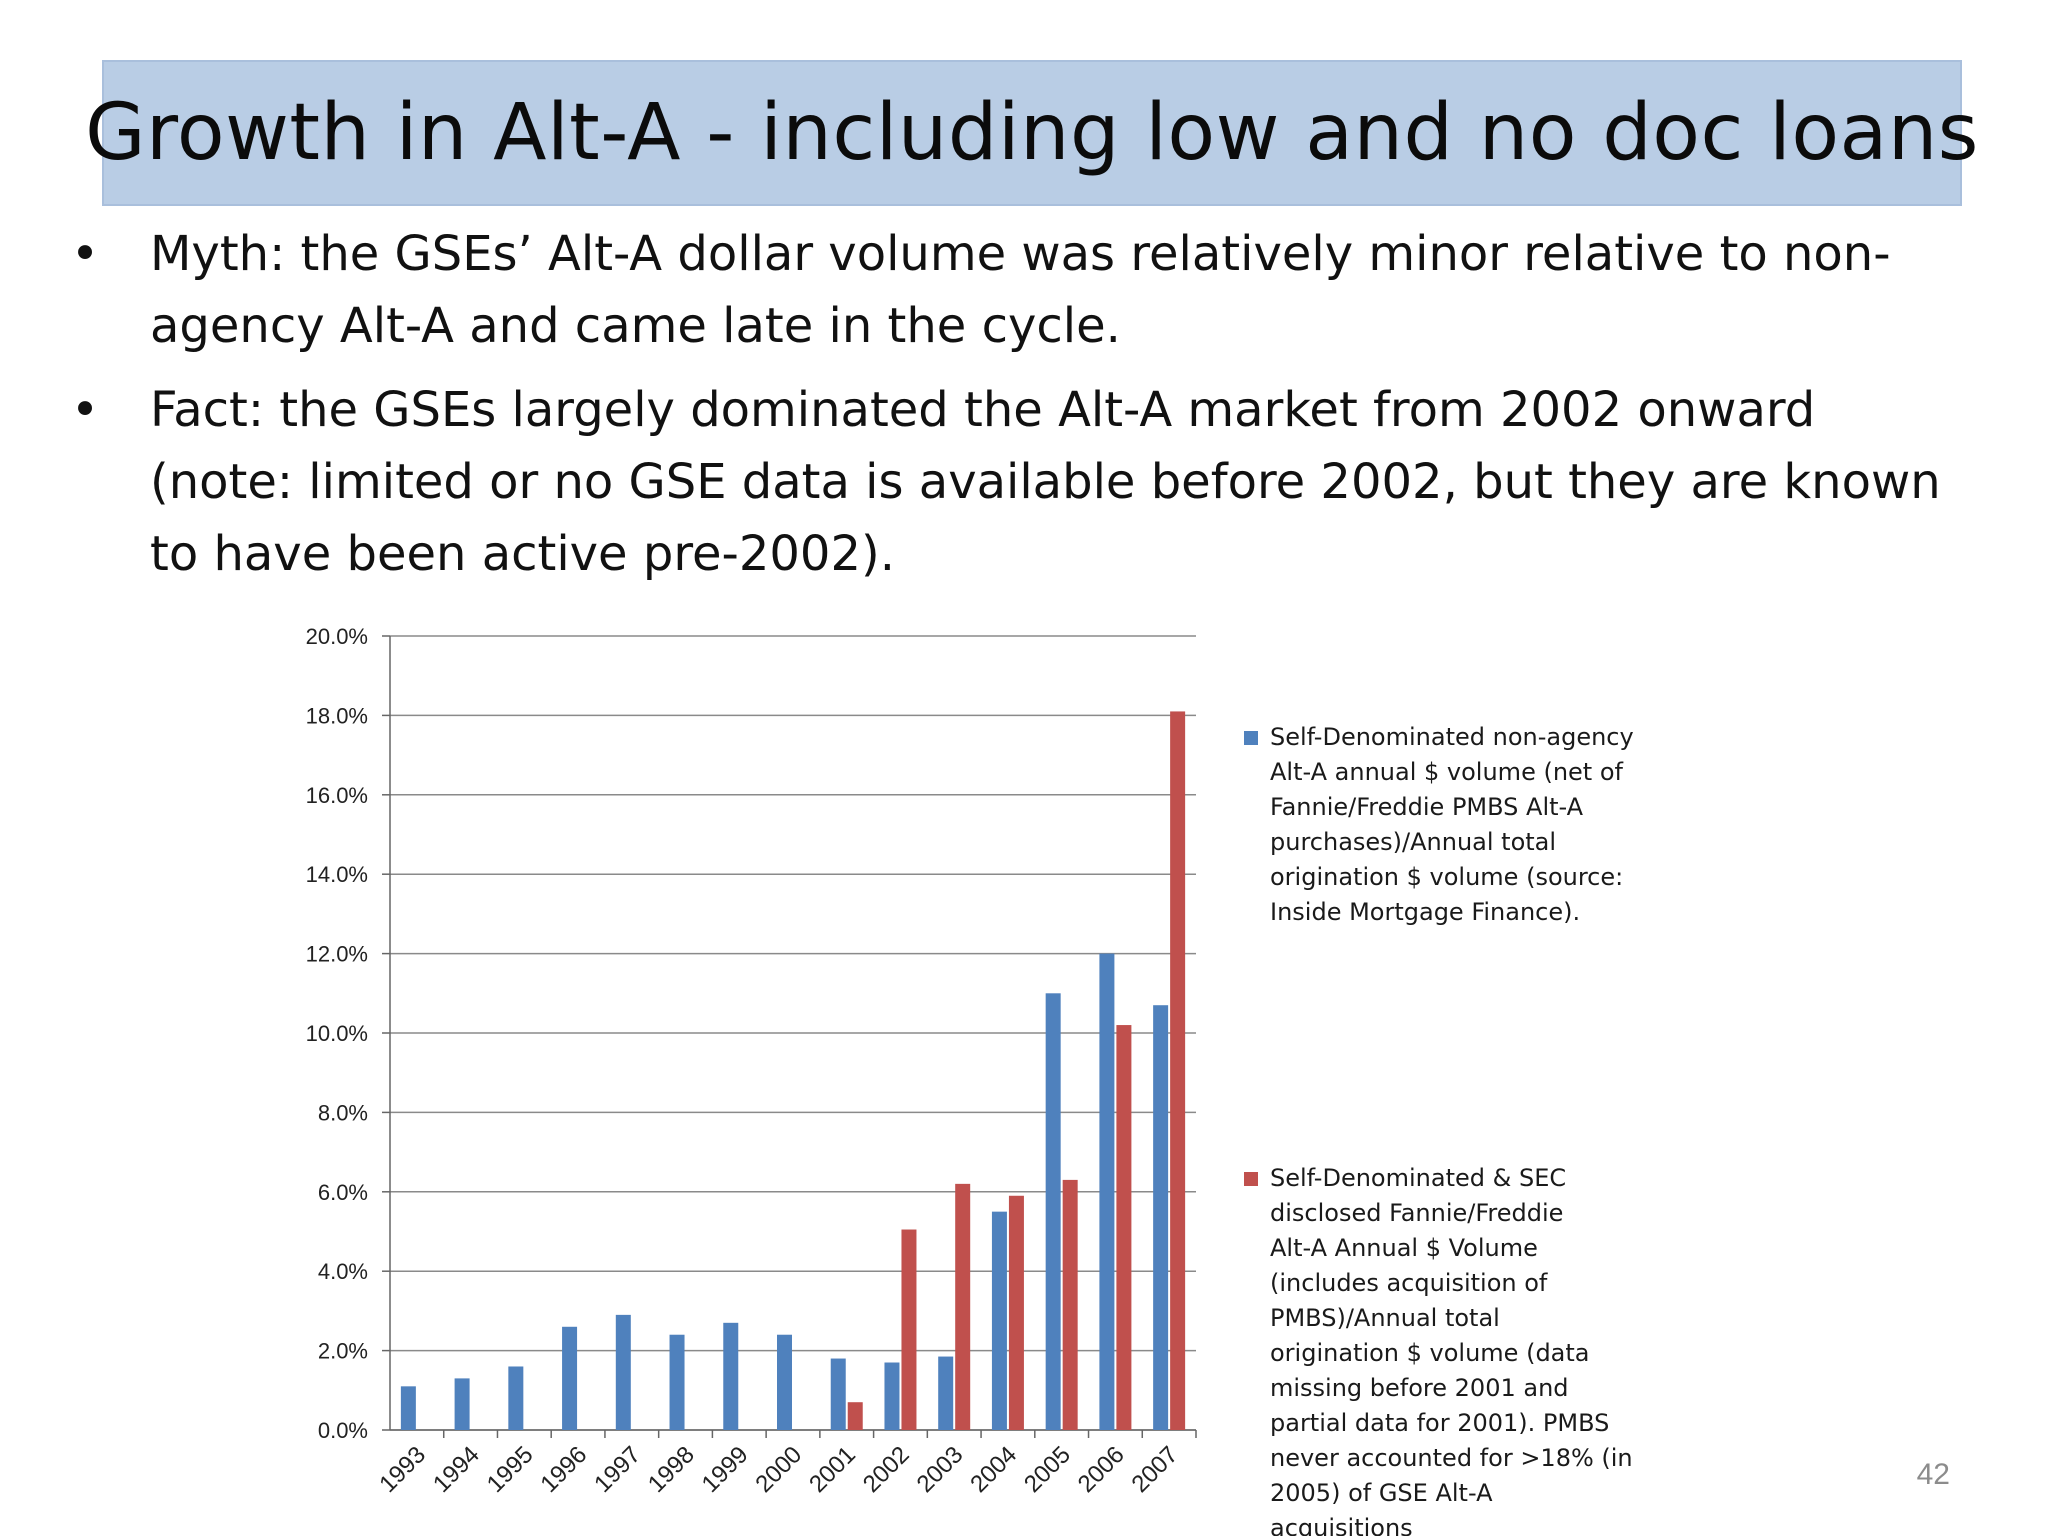 The width and height of the screenshot is (2048, 1536). I want to click on bar-non-agency-1993, so click(408, 1408).